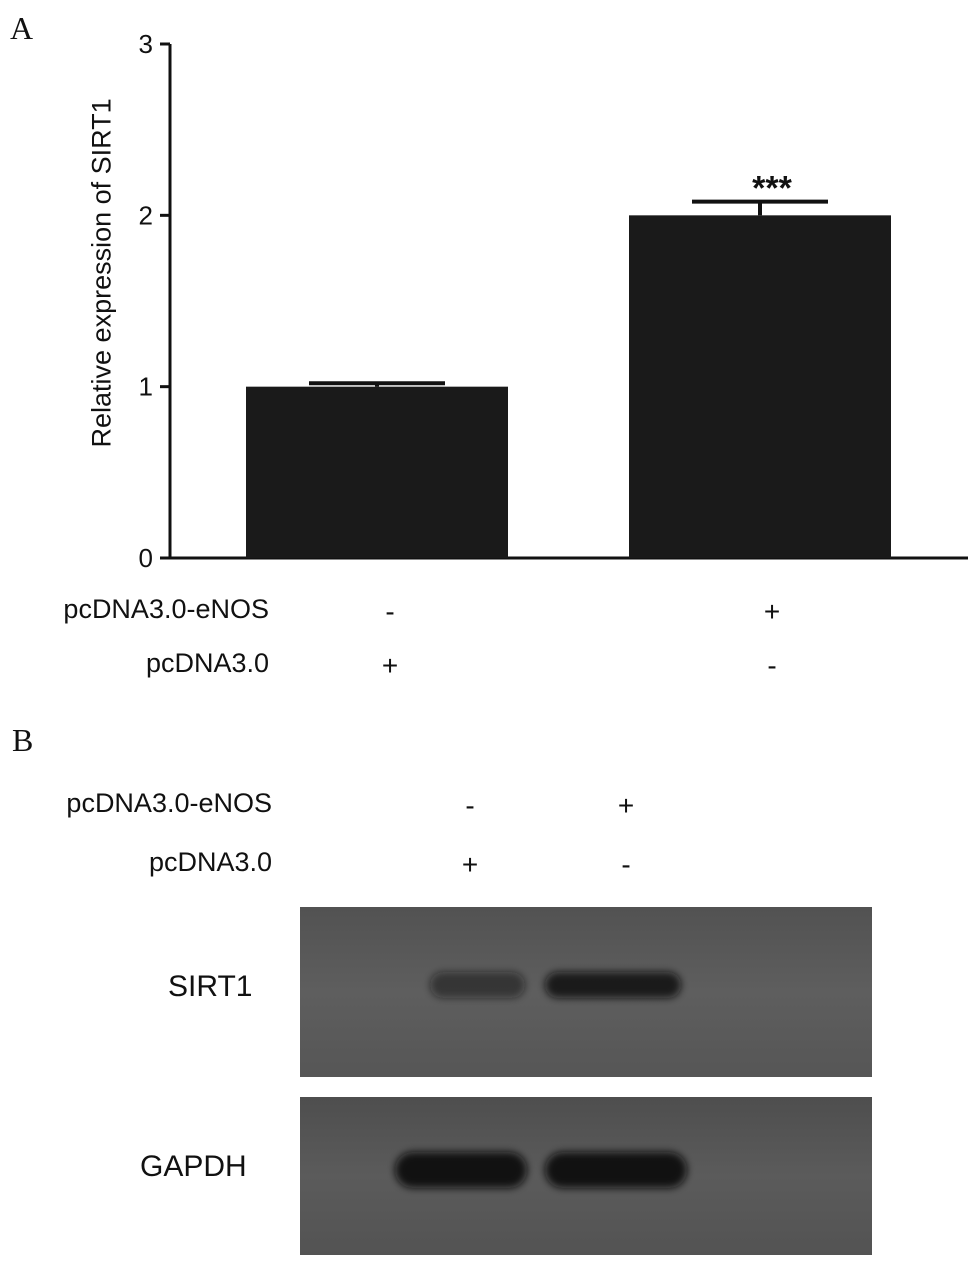 This screenshot has width=969, height=1269. Describe the element at coordinates (470, 864) in the screenshot. I see `sign-b-vector-1: +` at that location.